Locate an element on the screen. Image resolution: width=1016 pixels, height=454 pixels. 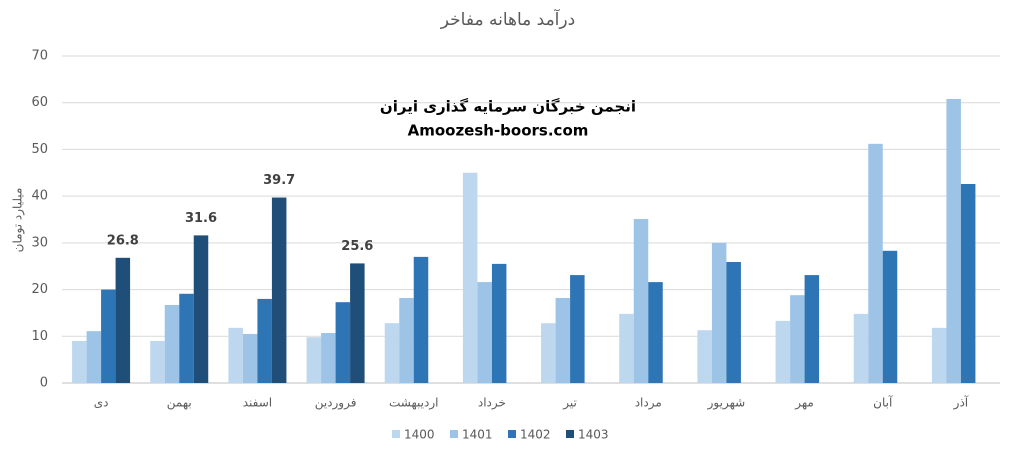
x-tick-label: تیر is located at coordinates (569, 403).